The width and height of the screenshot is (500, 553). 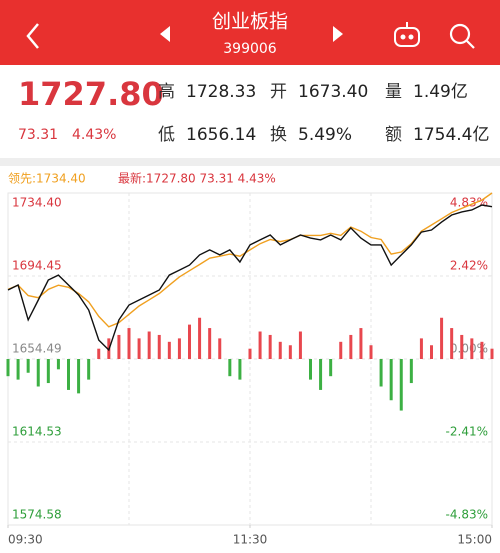 What do you see at coordinates (278, 135) in the screenshot?
I see `stat-label: 换` at bounding box center [278, 135].